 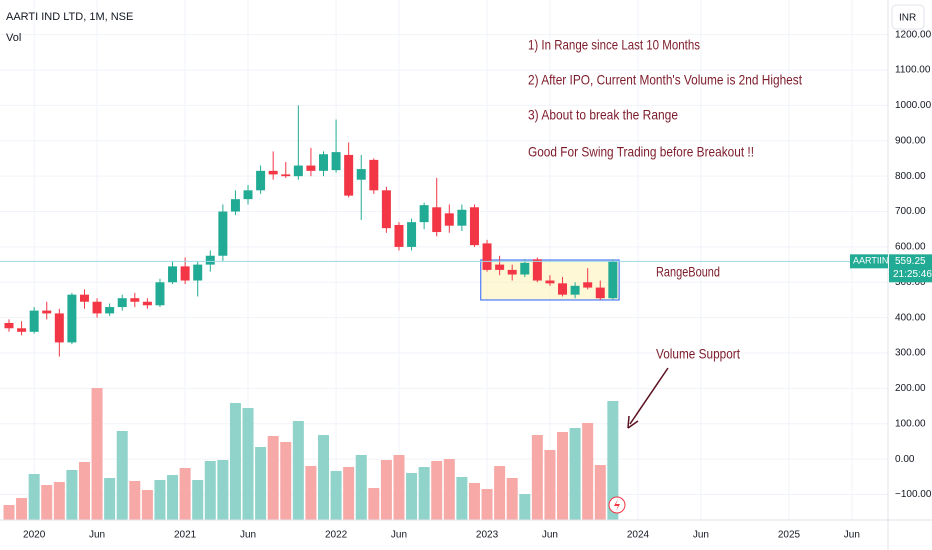 What do you see at coordinates (913, 70) in the screenshot?
I see `y-tick-label: 1100.00` at bounding box center [913, 70].